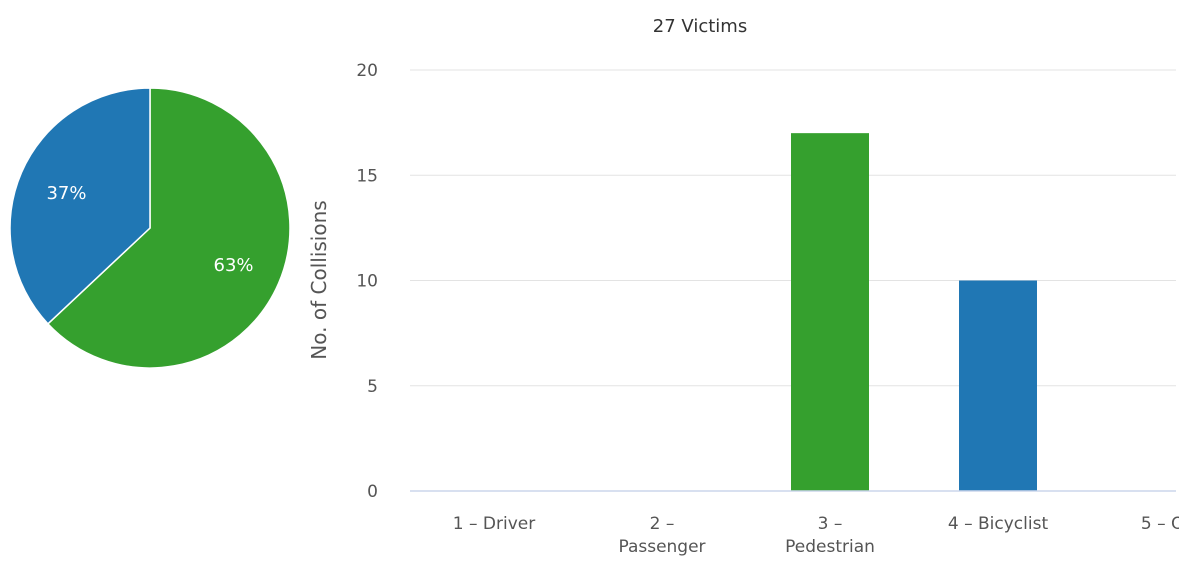  What do you see at coordinates (319, 279) in the screenshot?
I see `y-axis-label: No. of Collisions` at bounding box center [319, 279].